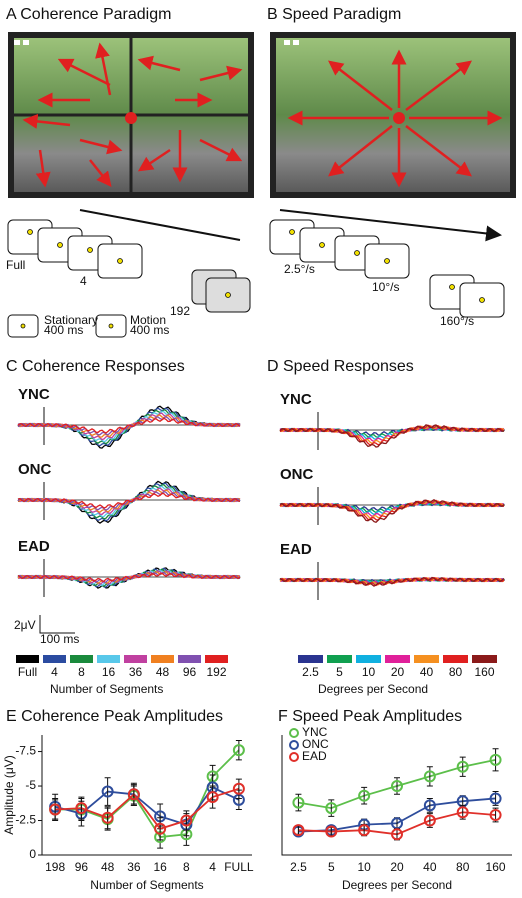  Describe the element at coordinates (340, 366) in the screenshot. I see `panel-title: D Speed Responses` at that location.